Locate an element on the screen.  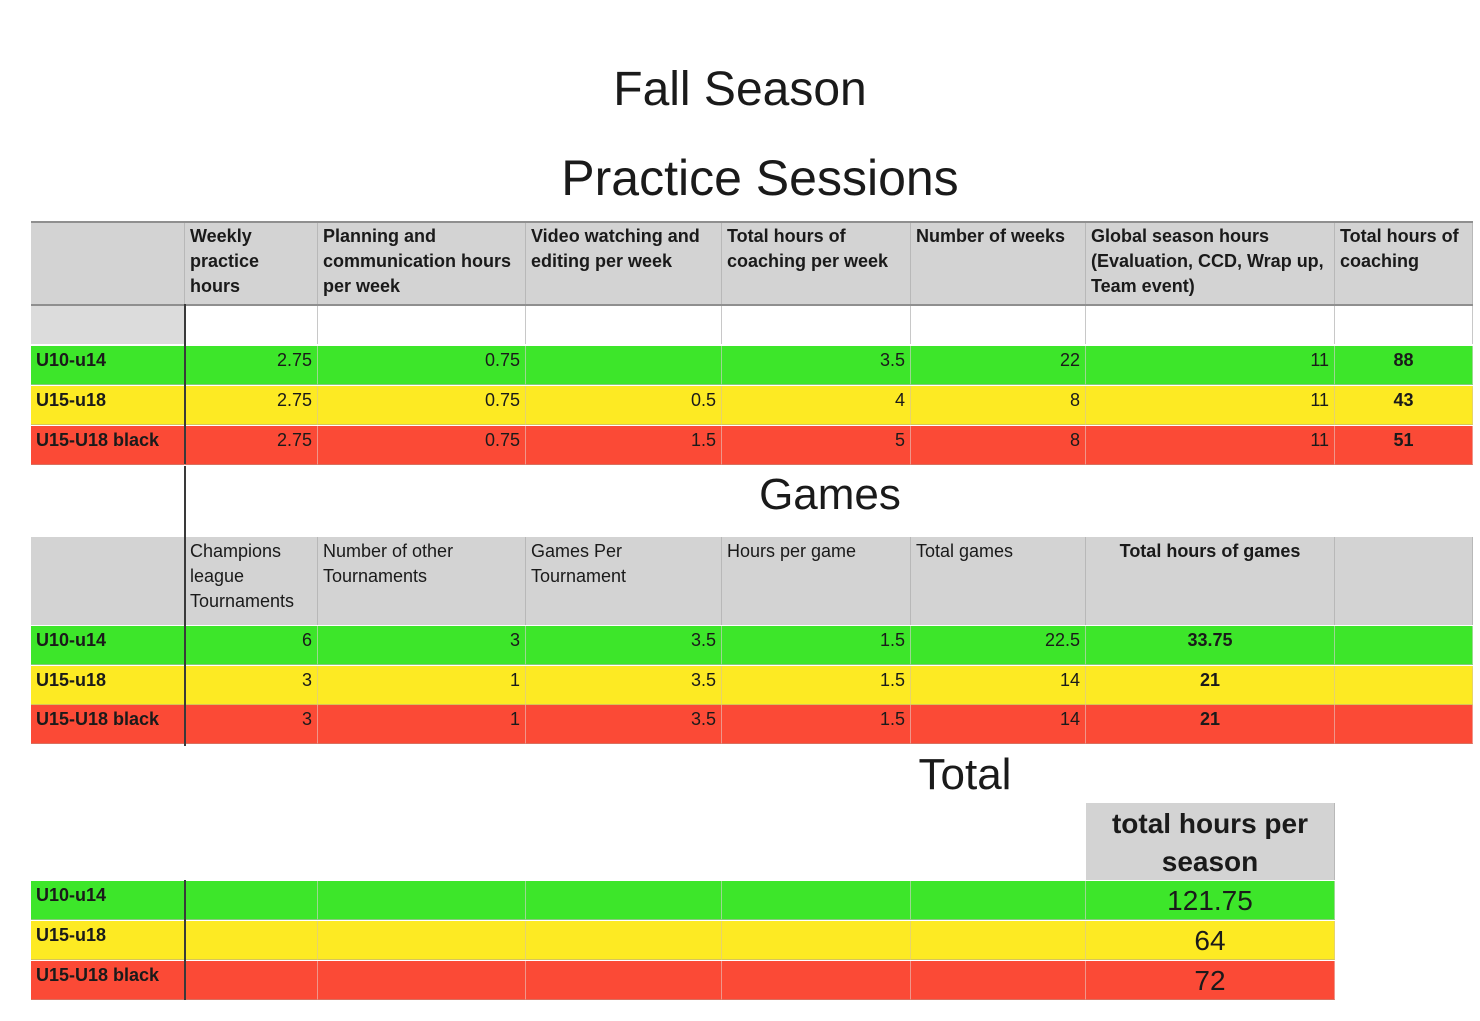
total-title: Total is located at coordinates (965, 774).